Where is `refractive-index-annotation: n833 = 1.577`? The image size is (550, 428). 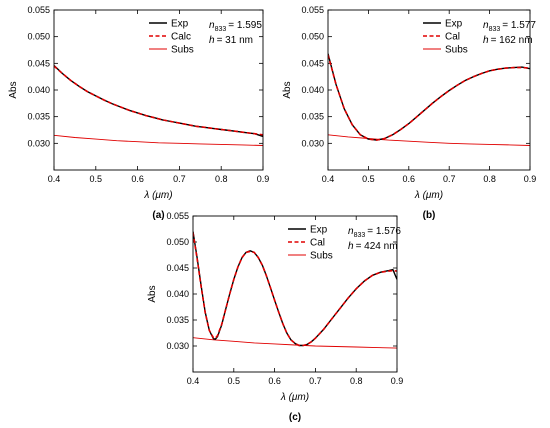 refractive-index-annotation: n833 = 1.577 is located at coordinates (509, 26).